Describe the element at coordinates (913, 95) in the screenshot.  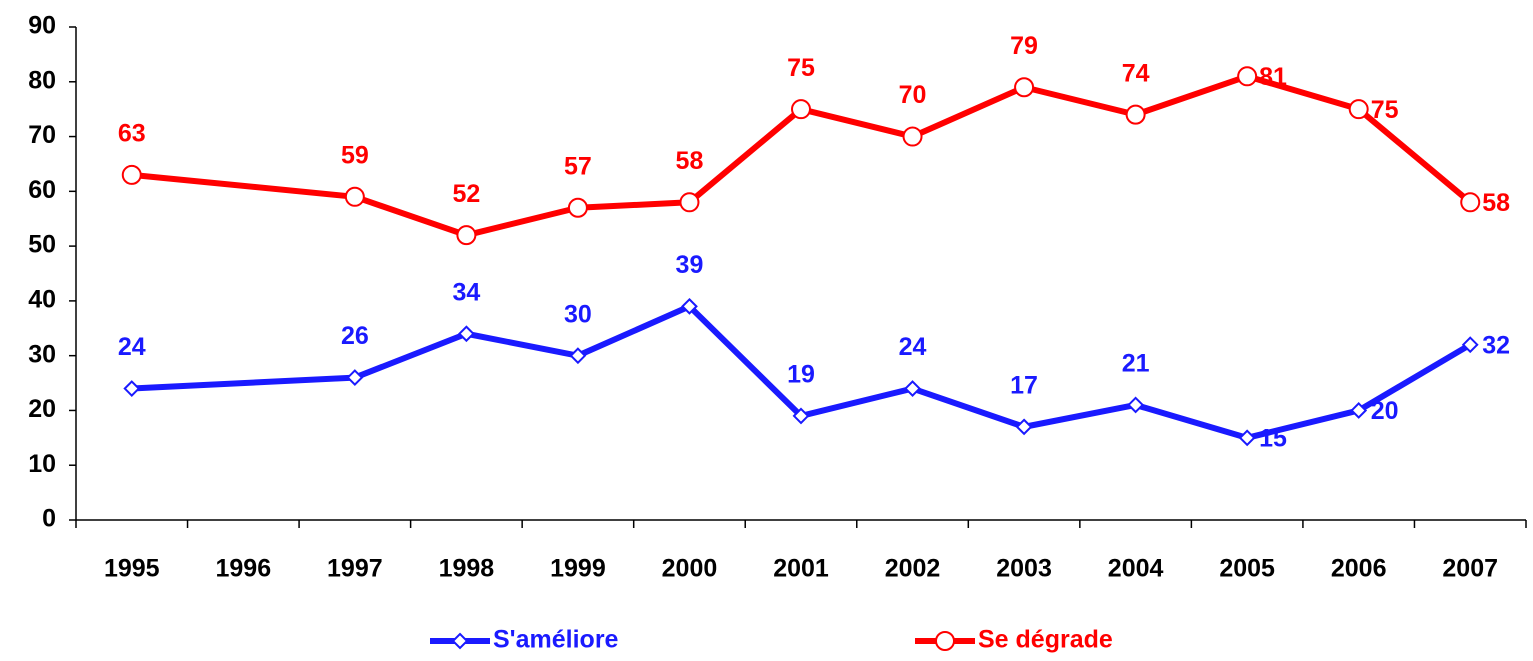
I see `data-label: 70` at that location.